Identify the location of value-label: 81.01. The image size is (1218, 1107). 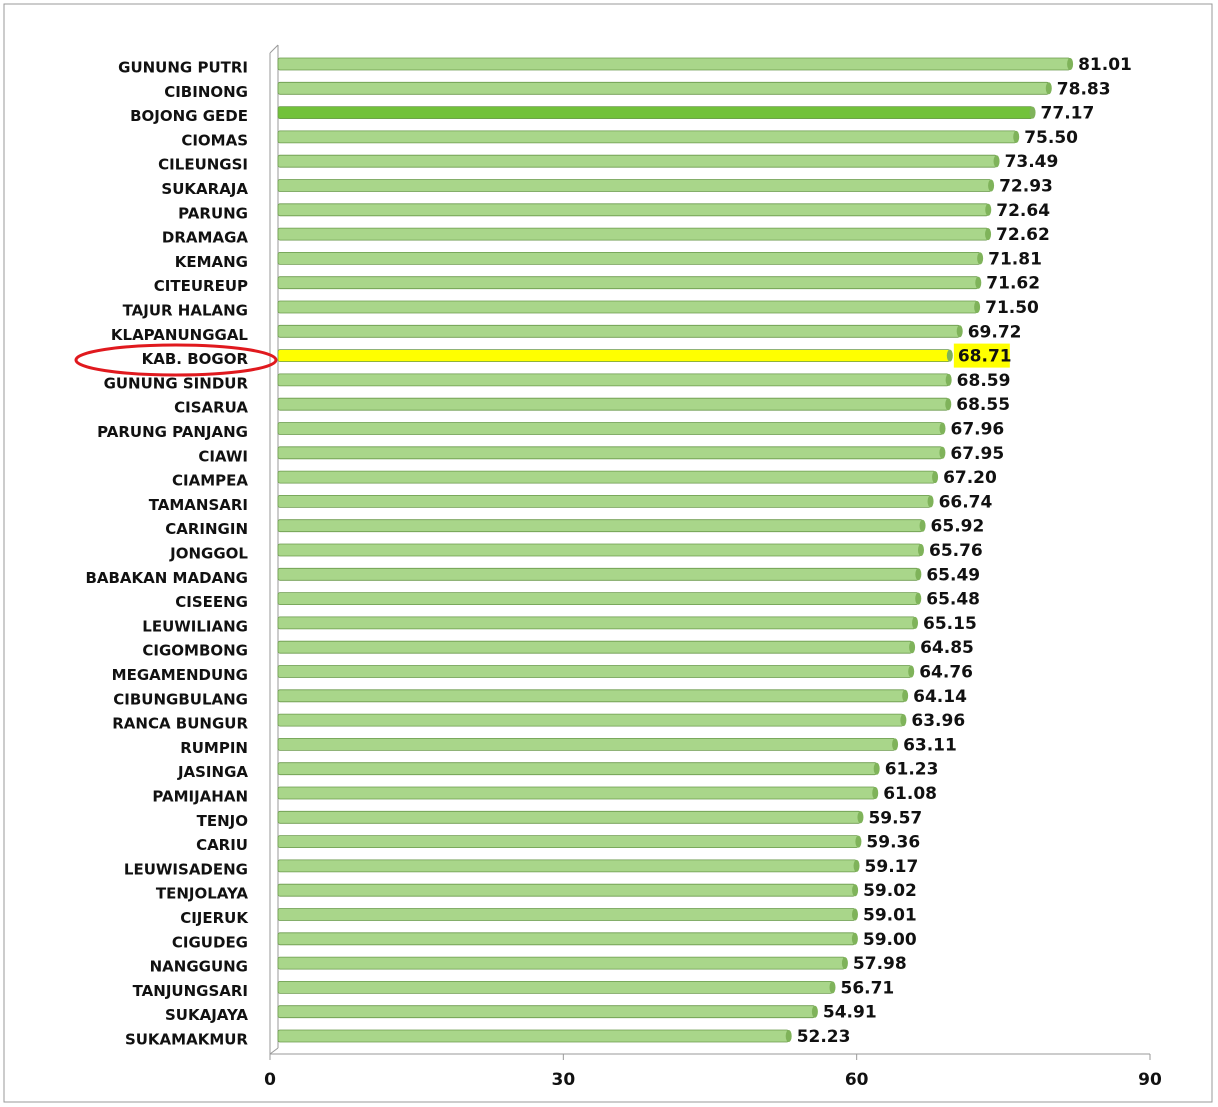
(1105, 65).